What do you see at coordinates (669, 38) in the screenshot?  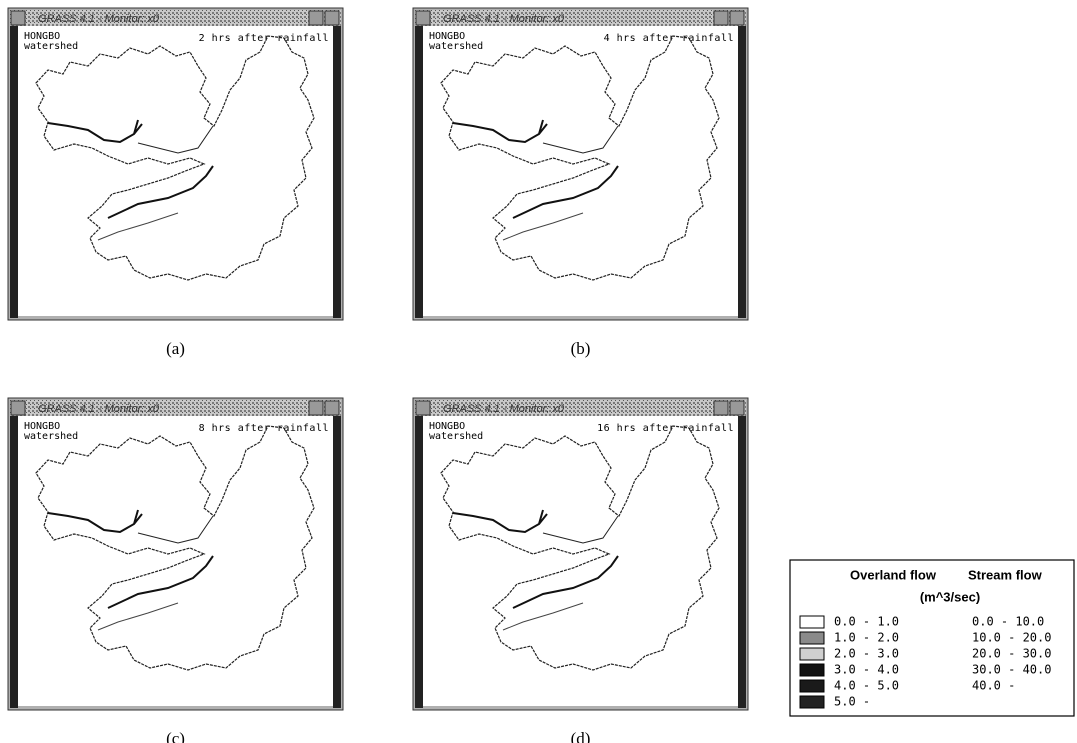 I see `time-label: 4 hrs after rainfall` at bounding box center [669, 38].